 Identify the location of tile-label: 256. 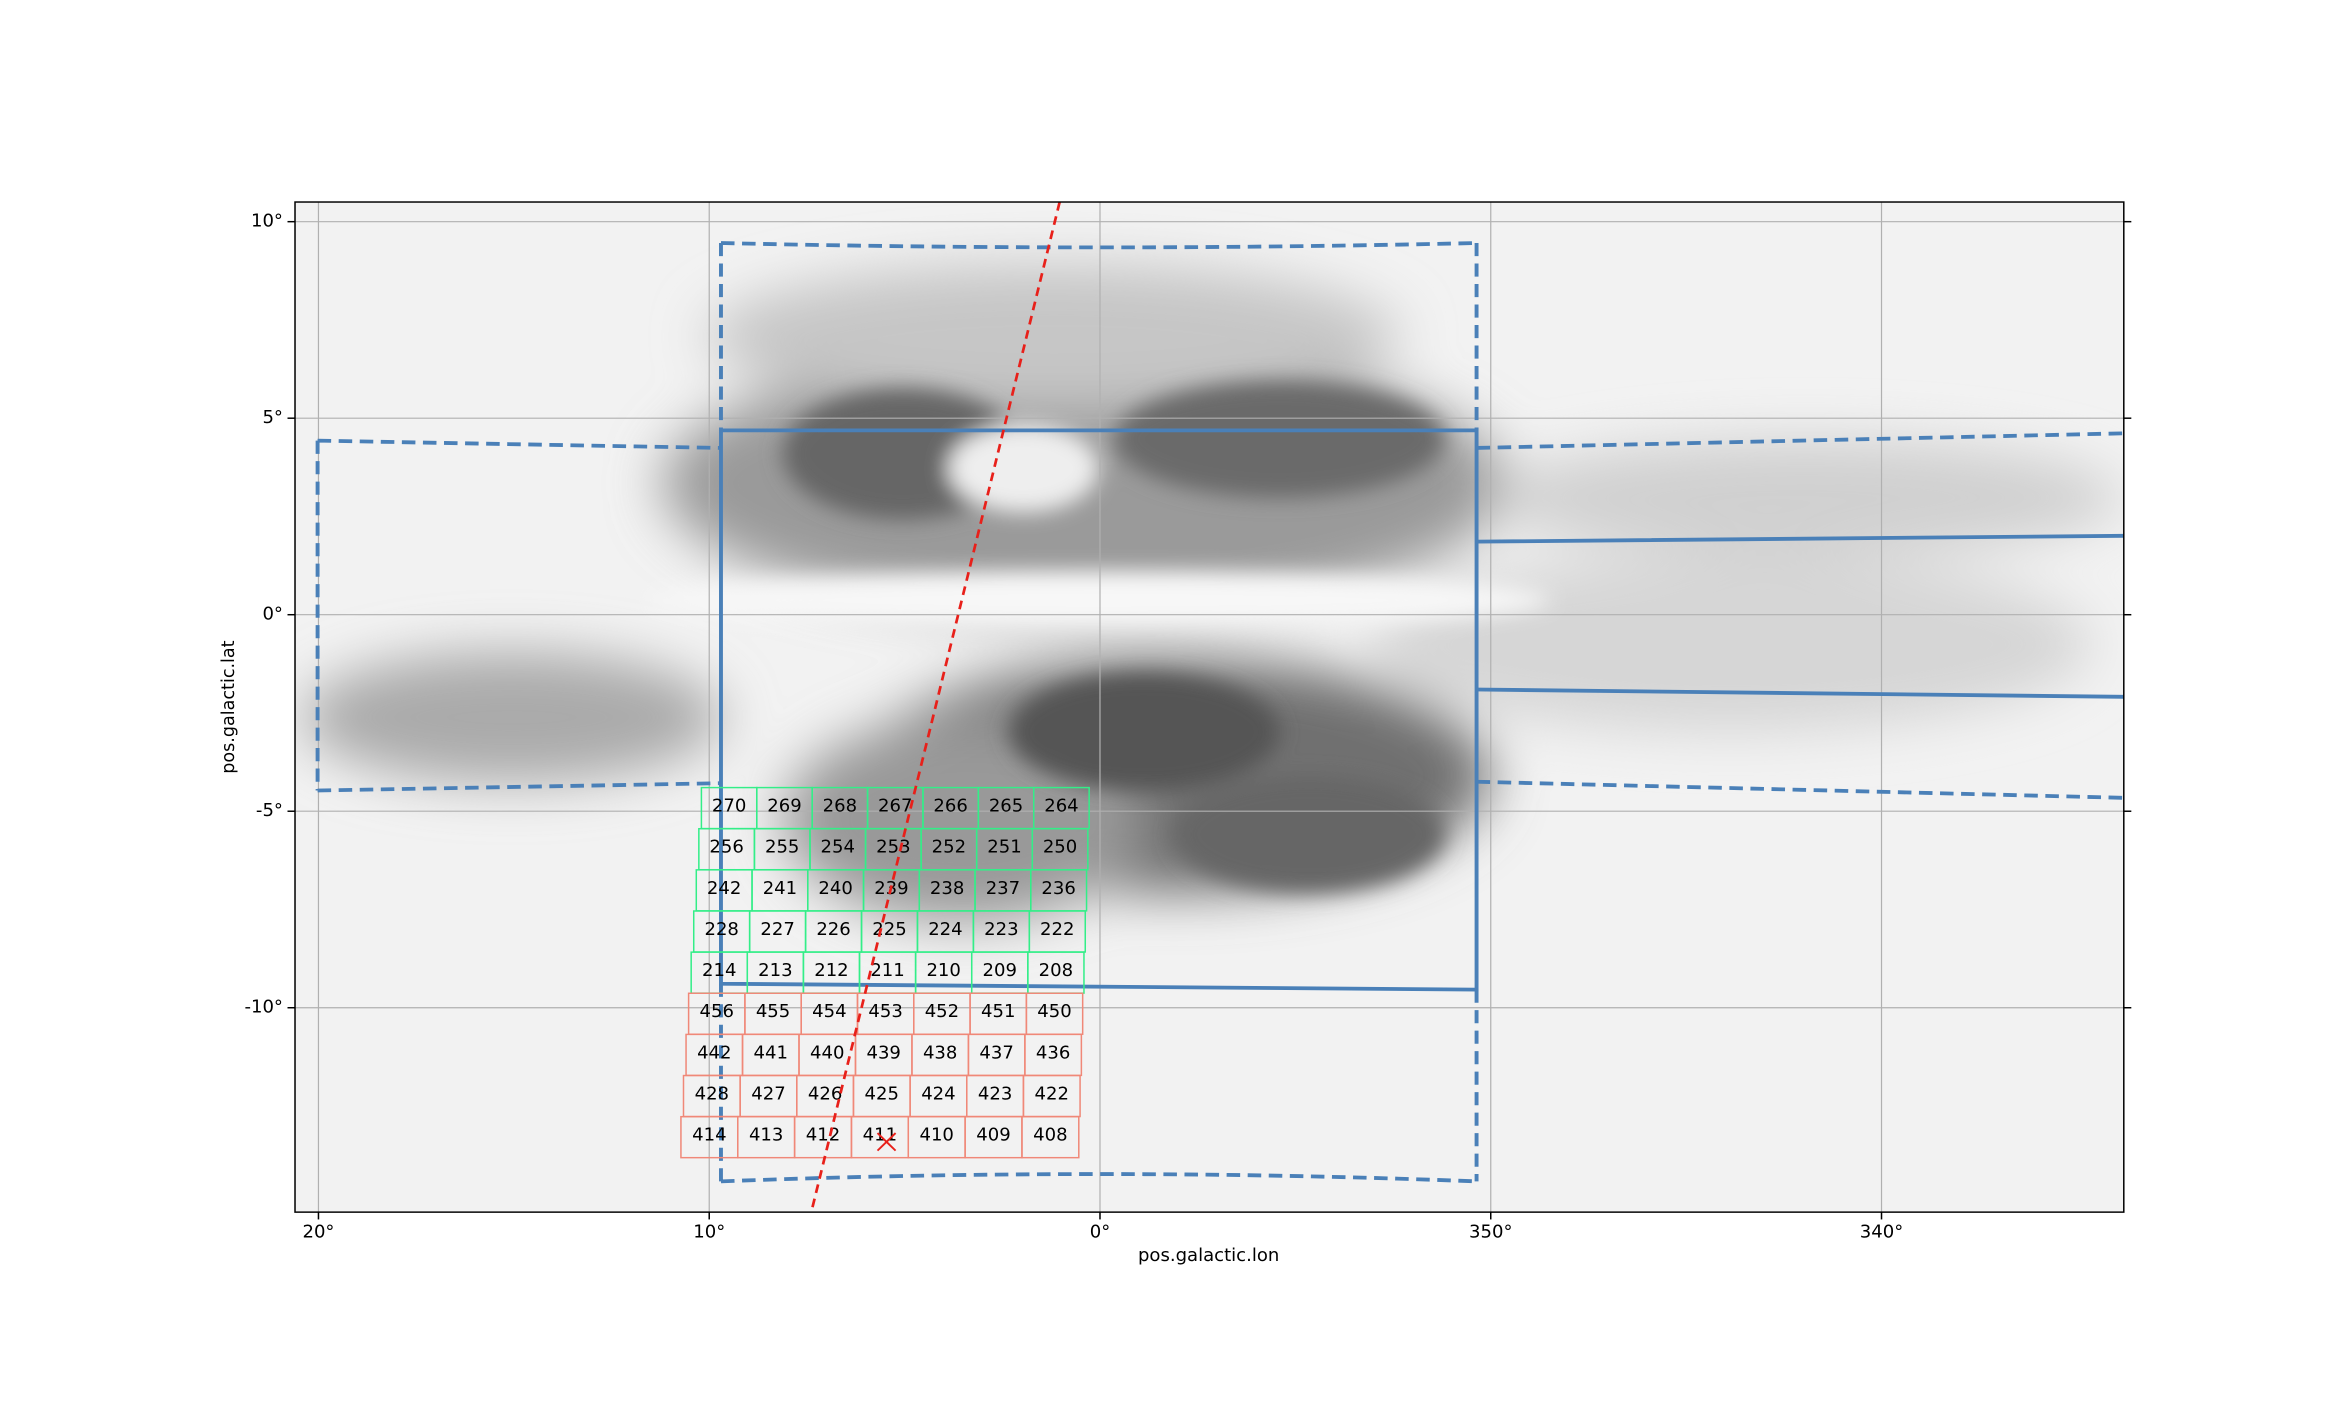
(726, 847).